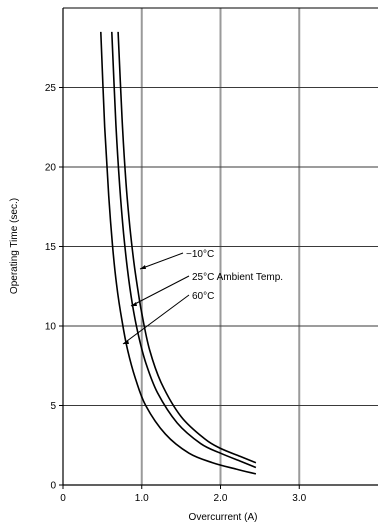  Describe the element at coordinates (156, 319) in the screenshot. I see `annotation-60c-leader` at that location.